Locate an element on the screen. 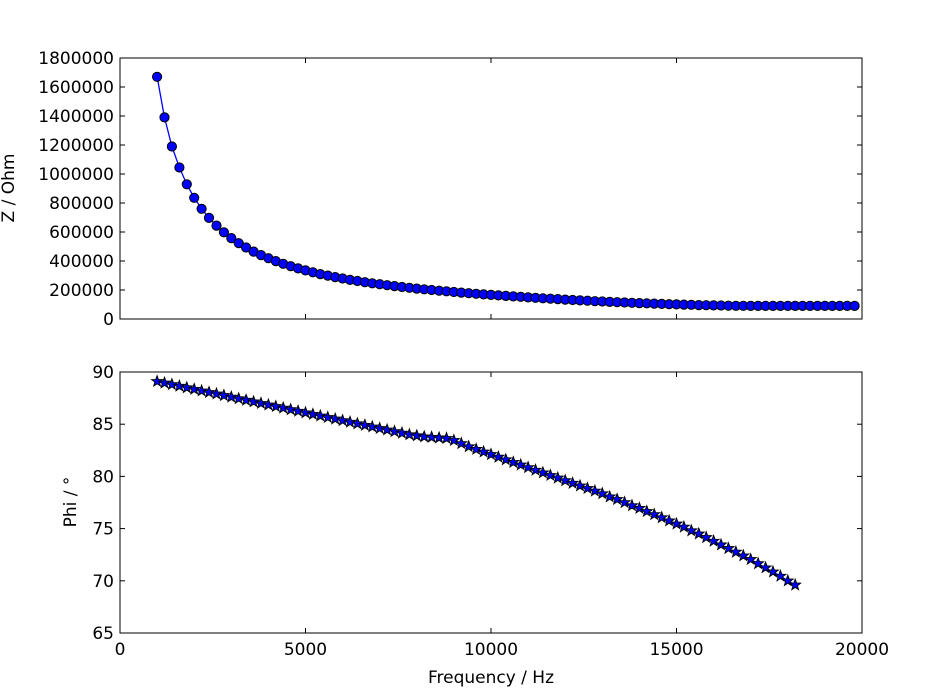 This screenshot has height=699, width=939. phase-ytick-label: 70 is located at coordinates (103, 582).